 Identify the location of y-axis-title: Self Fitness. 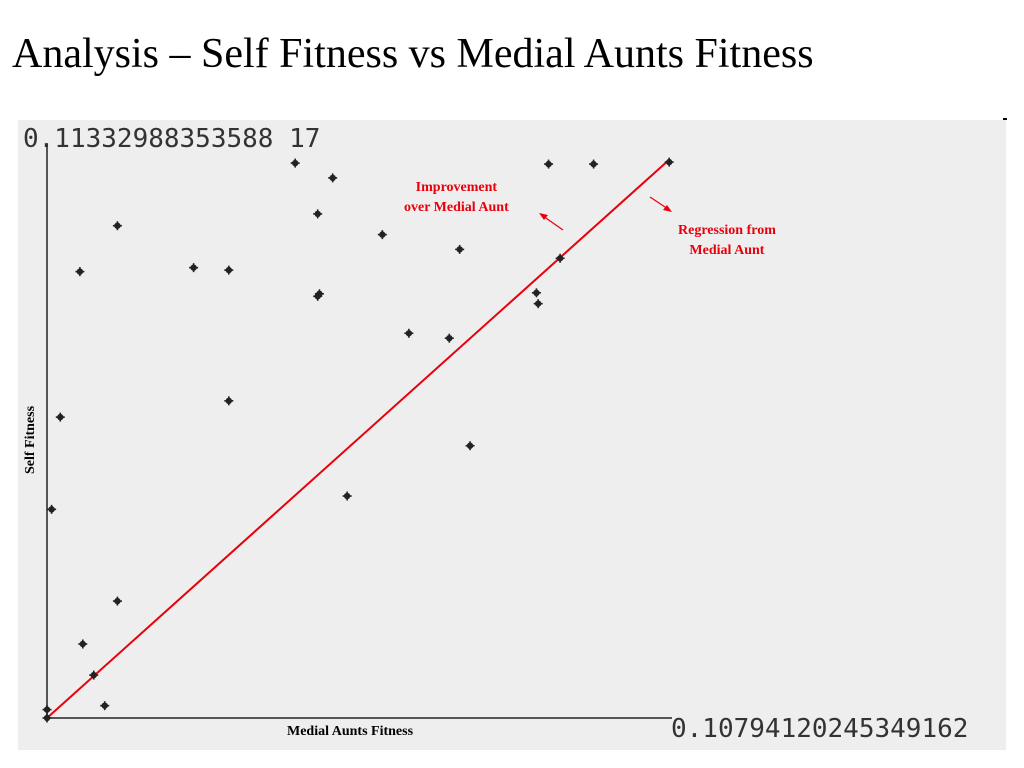
(30, 440).